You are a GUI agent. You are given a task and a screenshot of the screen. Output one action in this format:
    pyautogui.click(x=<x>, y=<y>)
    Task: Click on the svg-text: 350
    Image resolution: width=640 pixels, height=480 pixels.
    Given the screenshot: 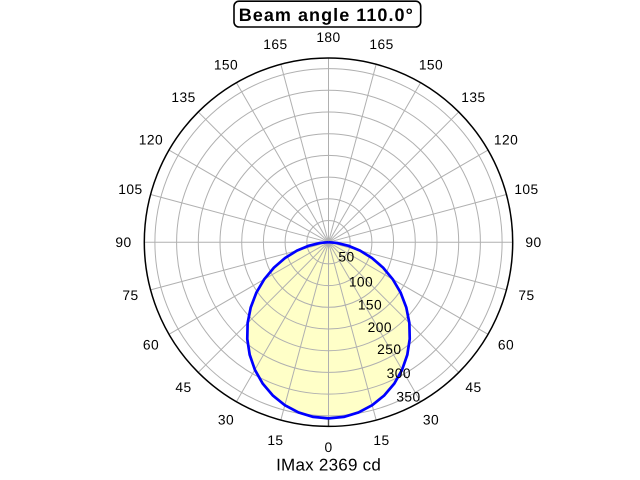 What is the action you would take?
    pyautogui.click(x=408, y=396)
    